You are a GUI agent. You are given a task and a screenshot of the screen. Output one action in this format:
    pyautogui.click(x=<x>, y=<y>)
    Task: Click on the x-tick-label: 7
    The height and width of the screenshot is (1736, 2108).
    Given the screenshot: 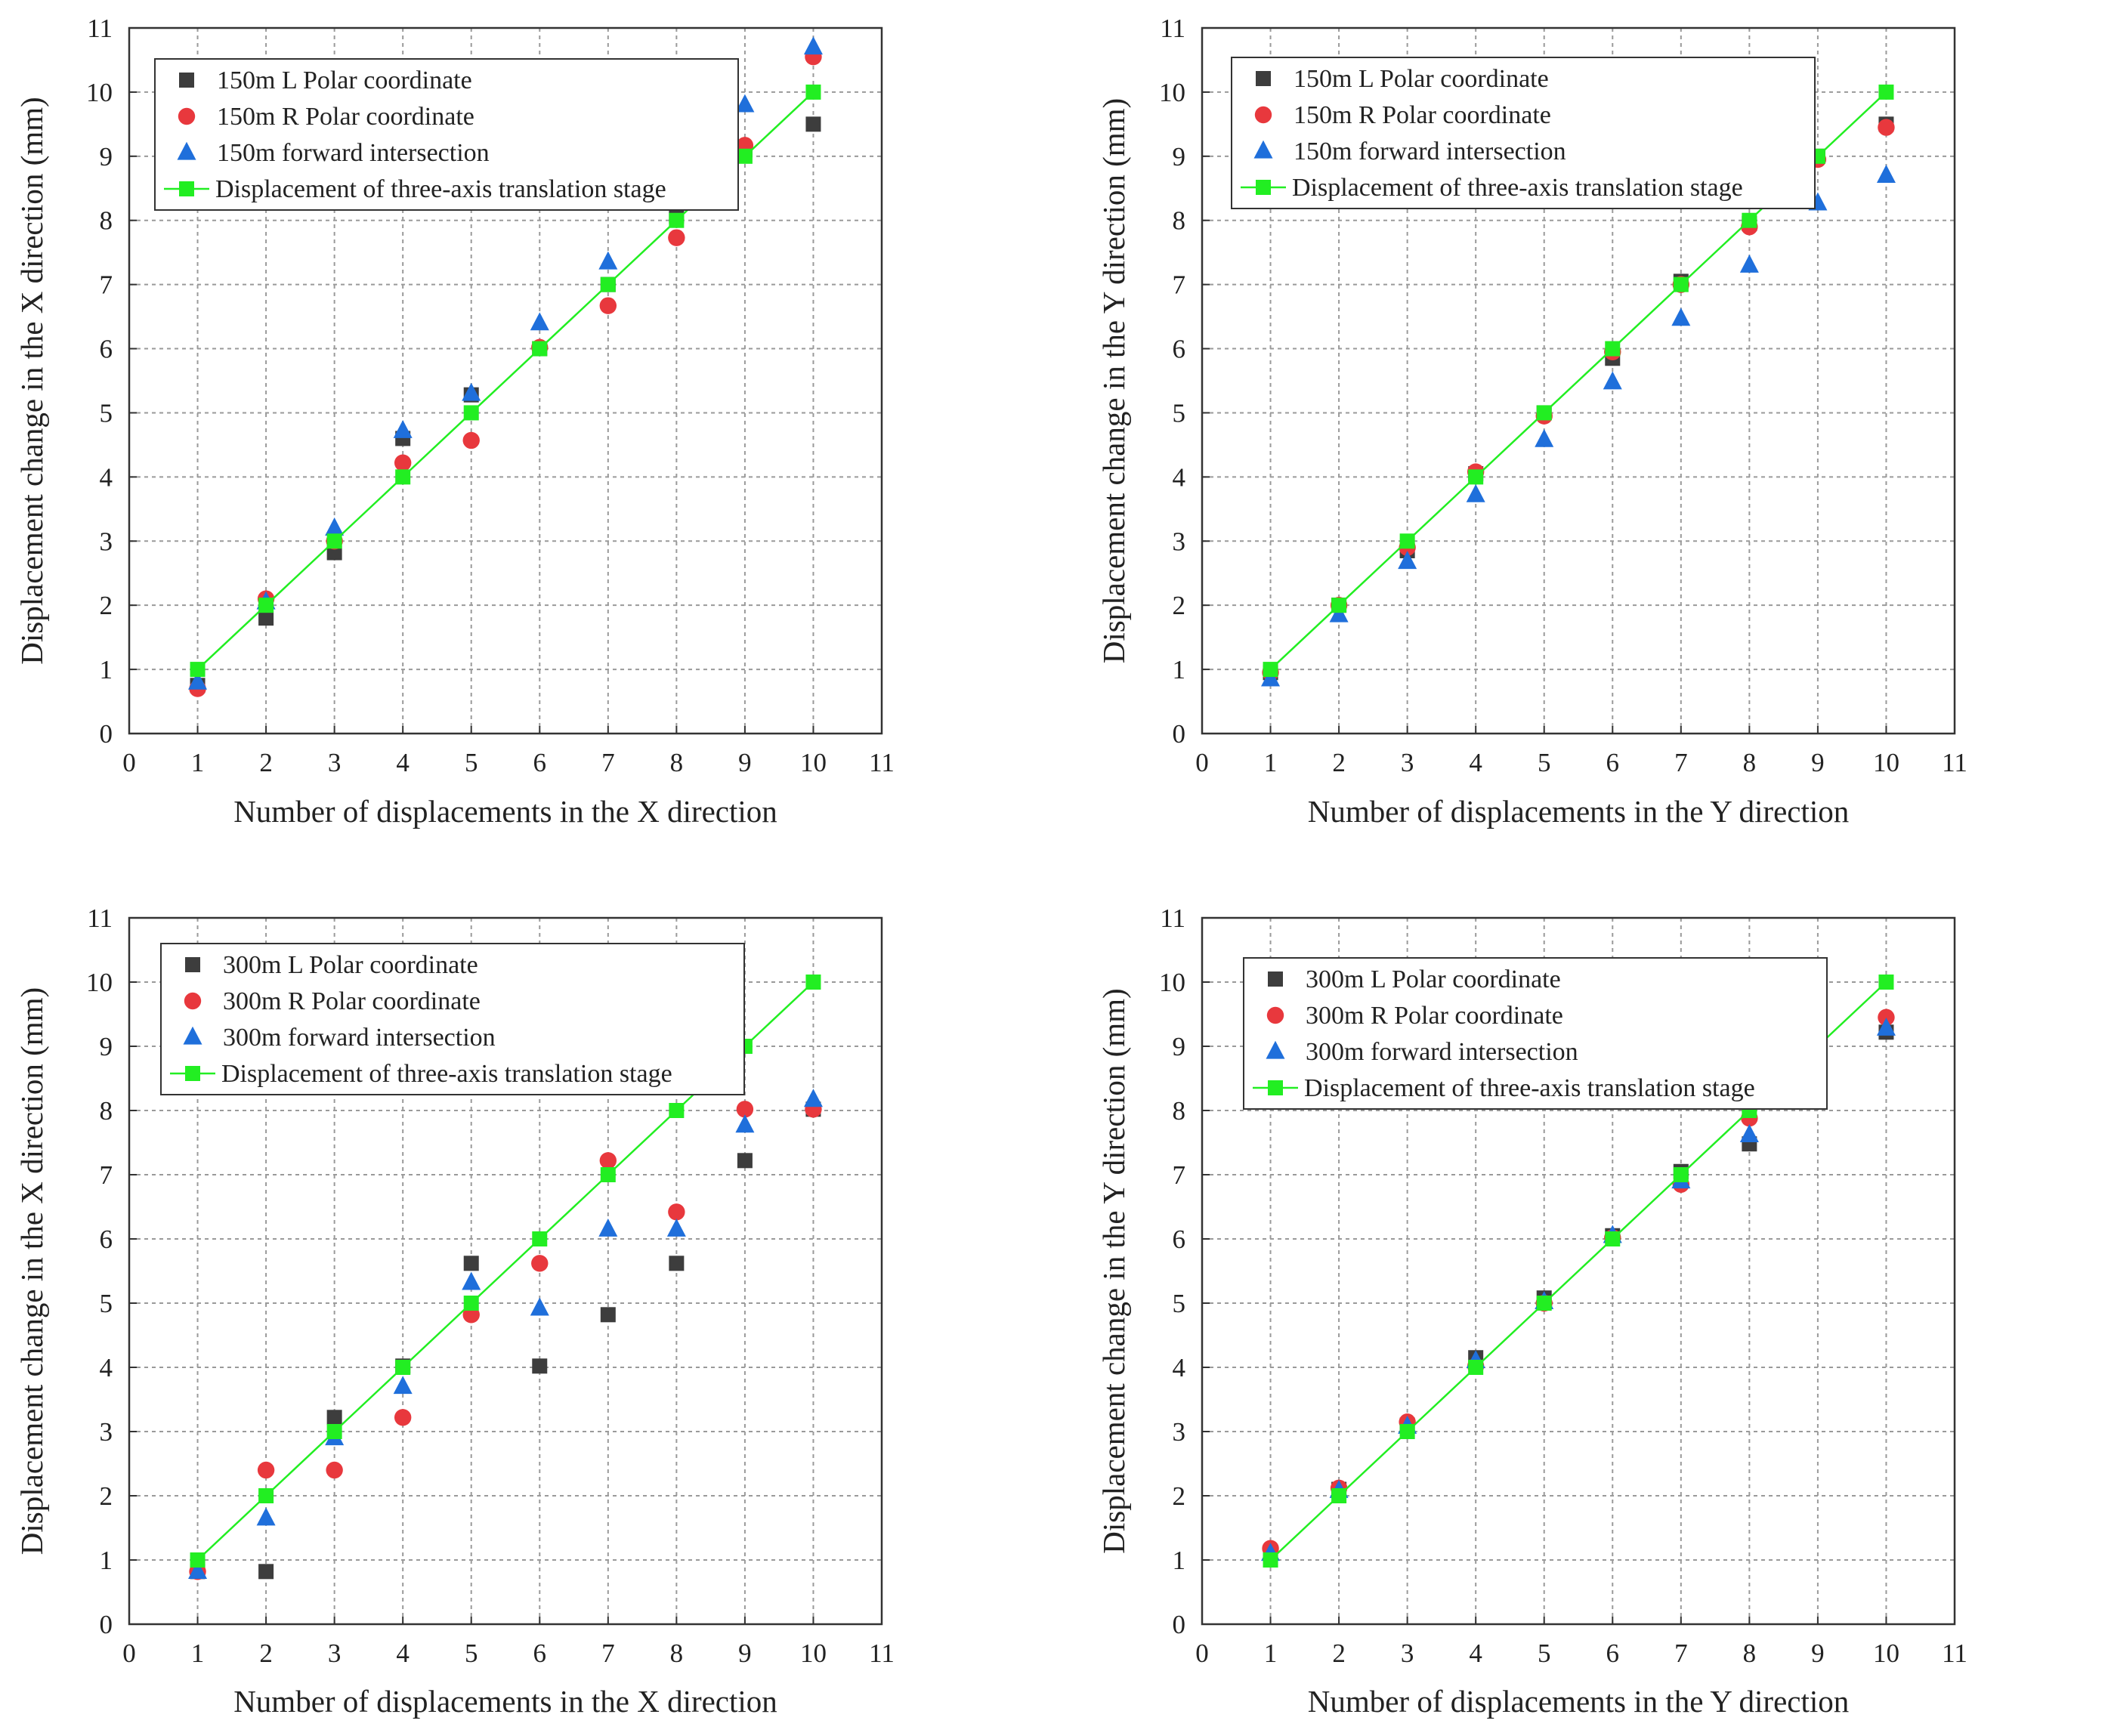 What is the action you would take?
    pyautogui.click(x=608, y=762)
    